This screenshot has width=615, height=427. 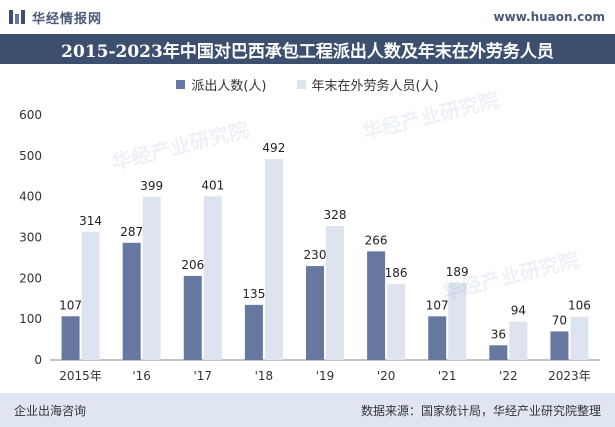 I want to click on legend-item-series-1: 派出人数(人), so click(x=221, y=84).